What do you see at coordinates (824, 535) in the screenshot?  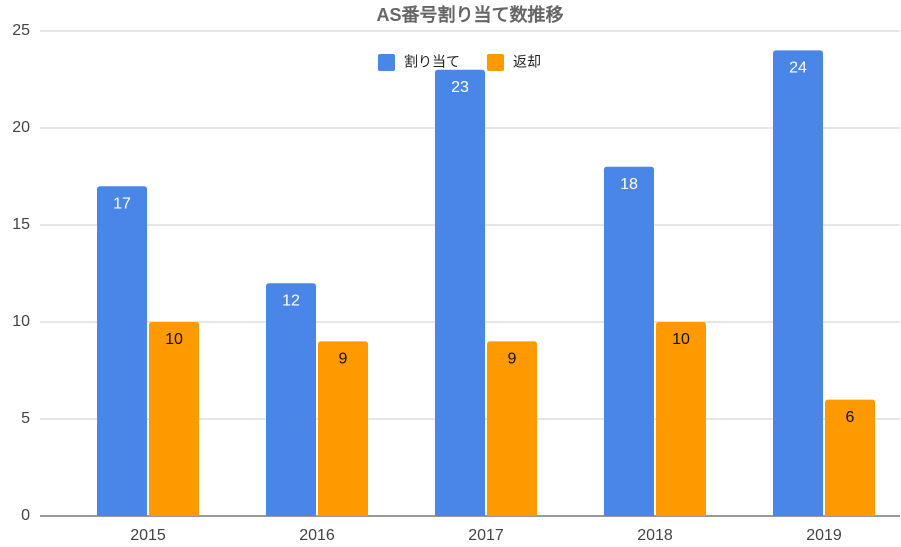 I see `x-tick-label: 2019` at bounding box center [824, 535].